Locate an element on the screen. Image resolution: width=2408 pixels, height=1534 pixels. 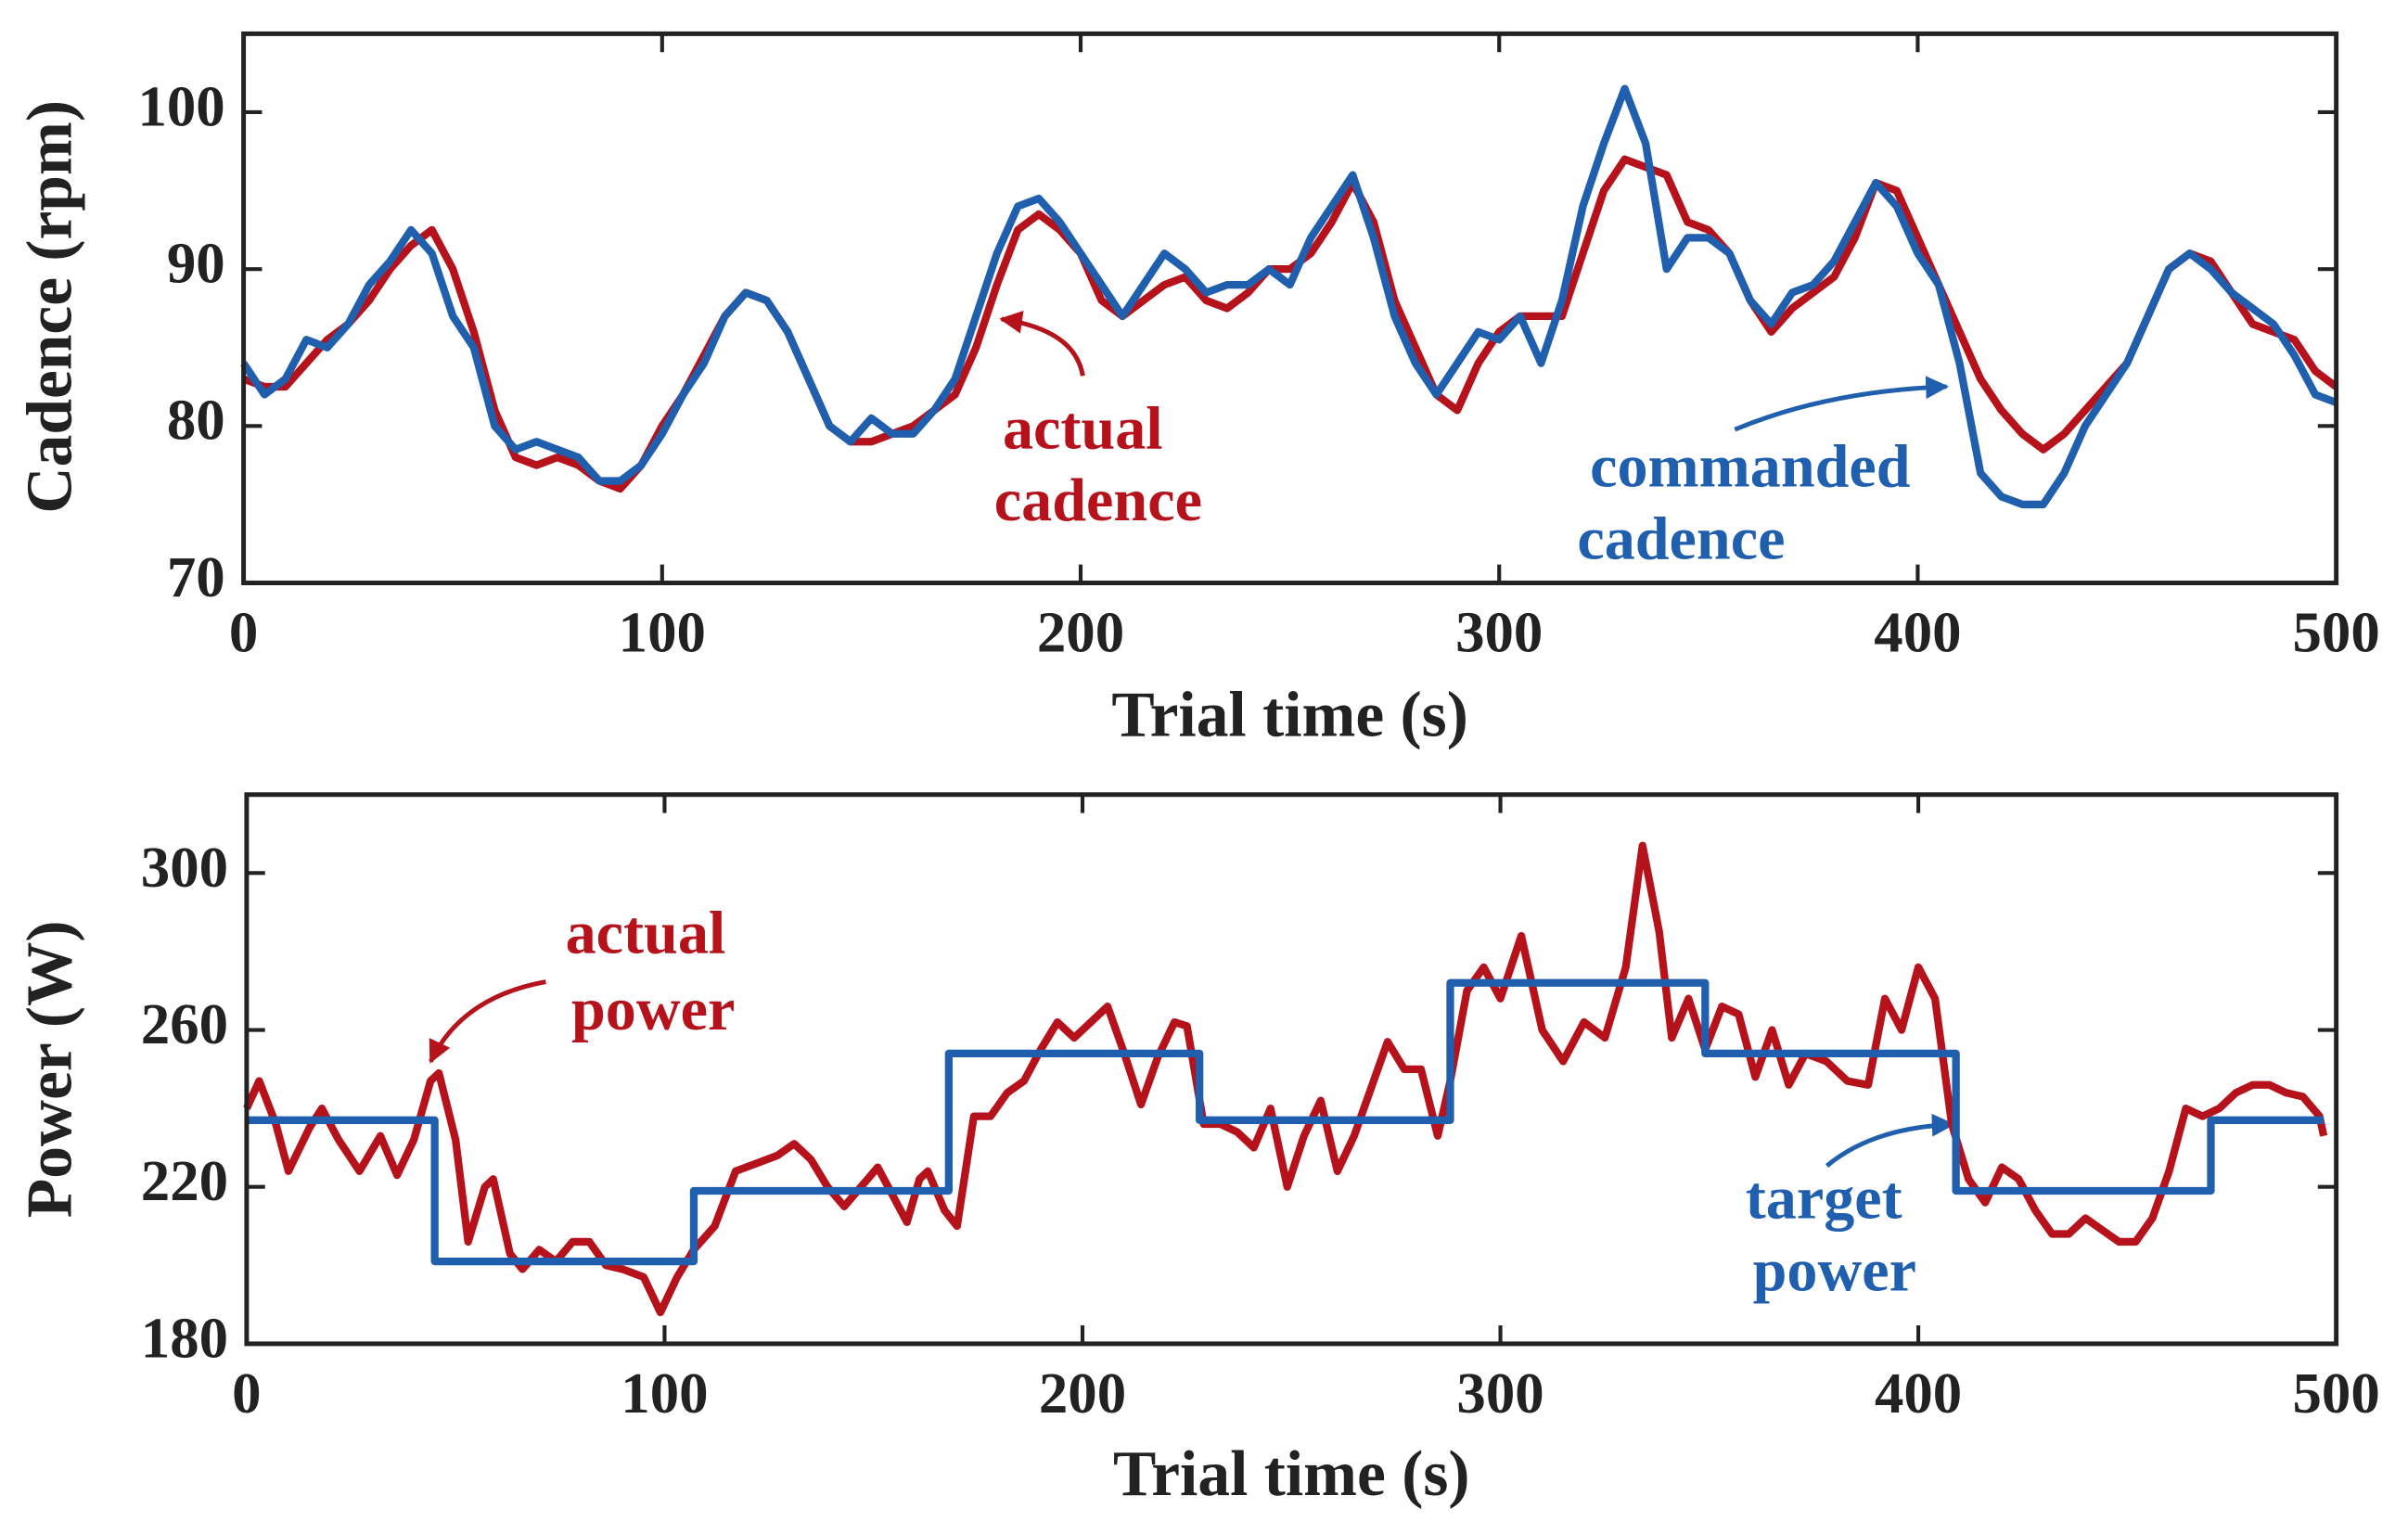
annotation: target is located at coordinates (1824, 1199).